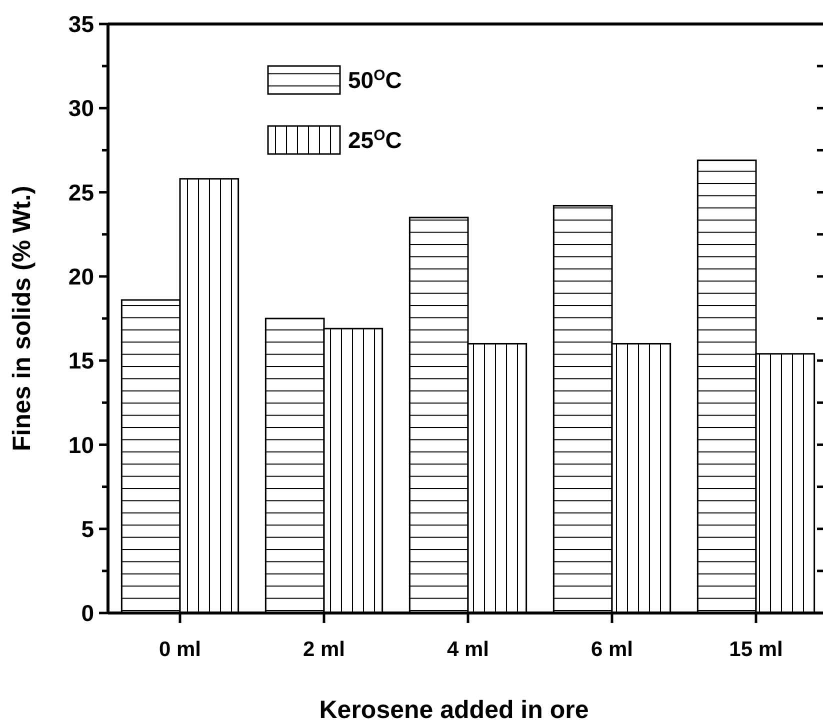 The image size is (823, 722). What do you see at coordinates (22, 319) in the screenshot?
I see `y-axis-title: Fines in solids (% Wt.)` at bounding box center [22, 319].